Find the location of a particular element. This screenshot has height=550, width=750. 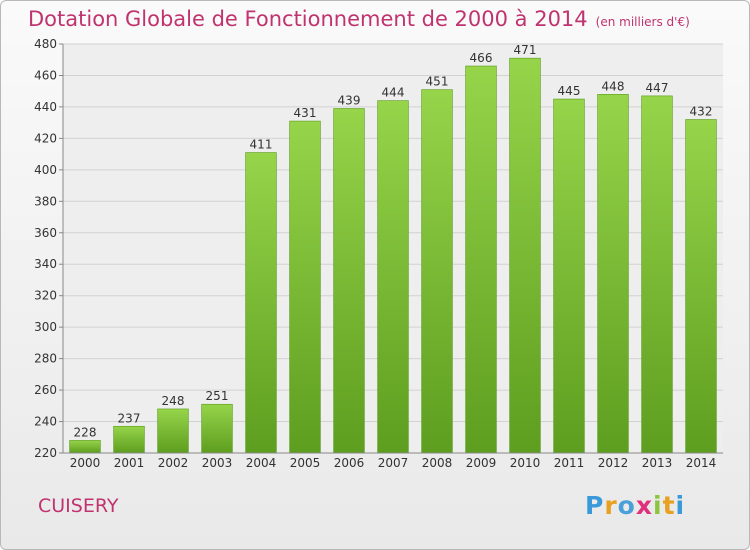

x-tick-label: 2004 is located at coordinates (261, 463).